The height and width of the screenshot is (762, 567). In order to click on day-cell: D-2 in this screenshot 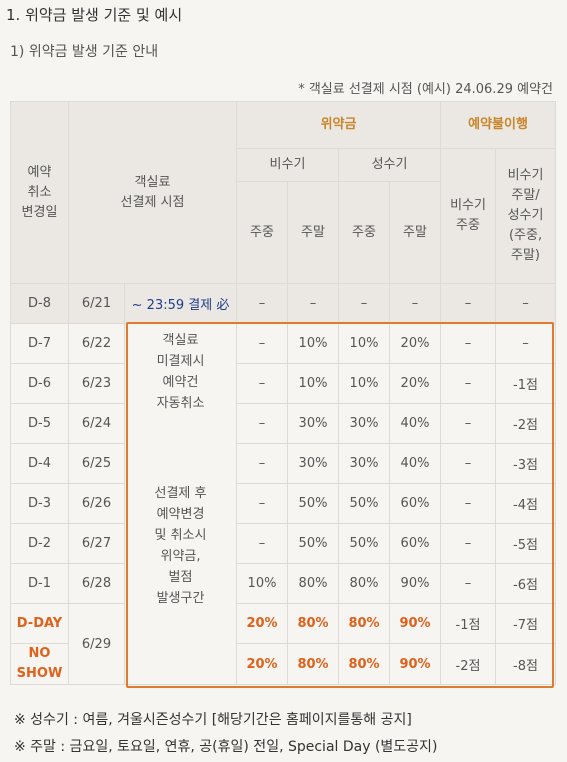, I will do `click(39, 543)`.